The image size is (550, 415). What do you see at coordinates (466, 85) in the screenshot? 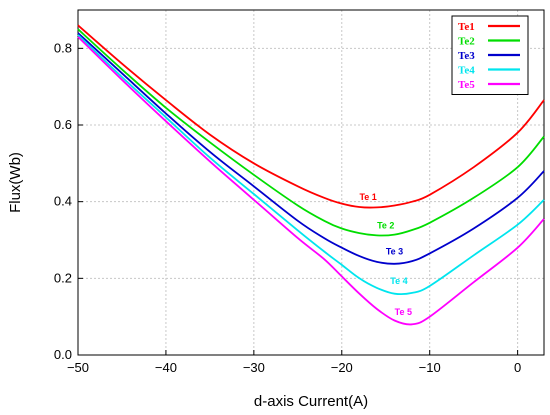
I see `legend-label: Te5` at bounding box center [466, 85].